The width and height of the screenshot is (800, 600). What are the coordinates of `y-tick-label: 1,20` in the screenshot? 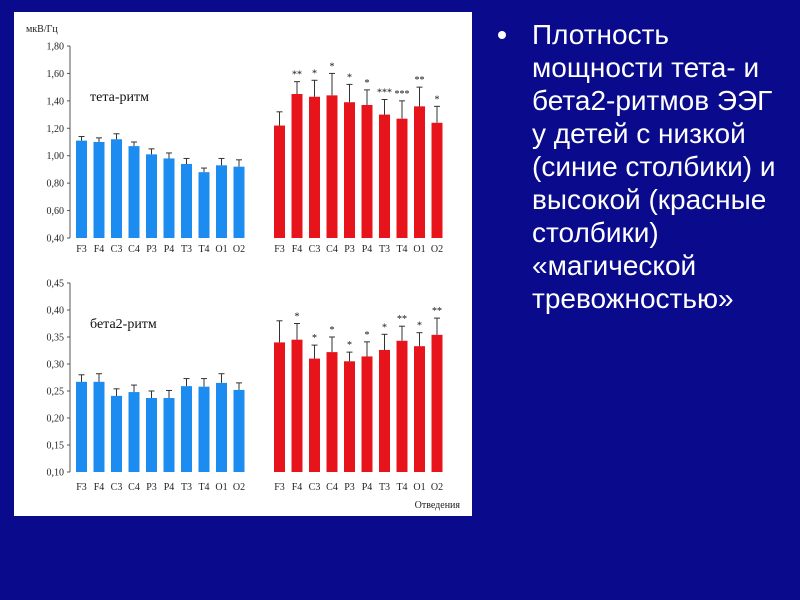 It's located at (56, 129).